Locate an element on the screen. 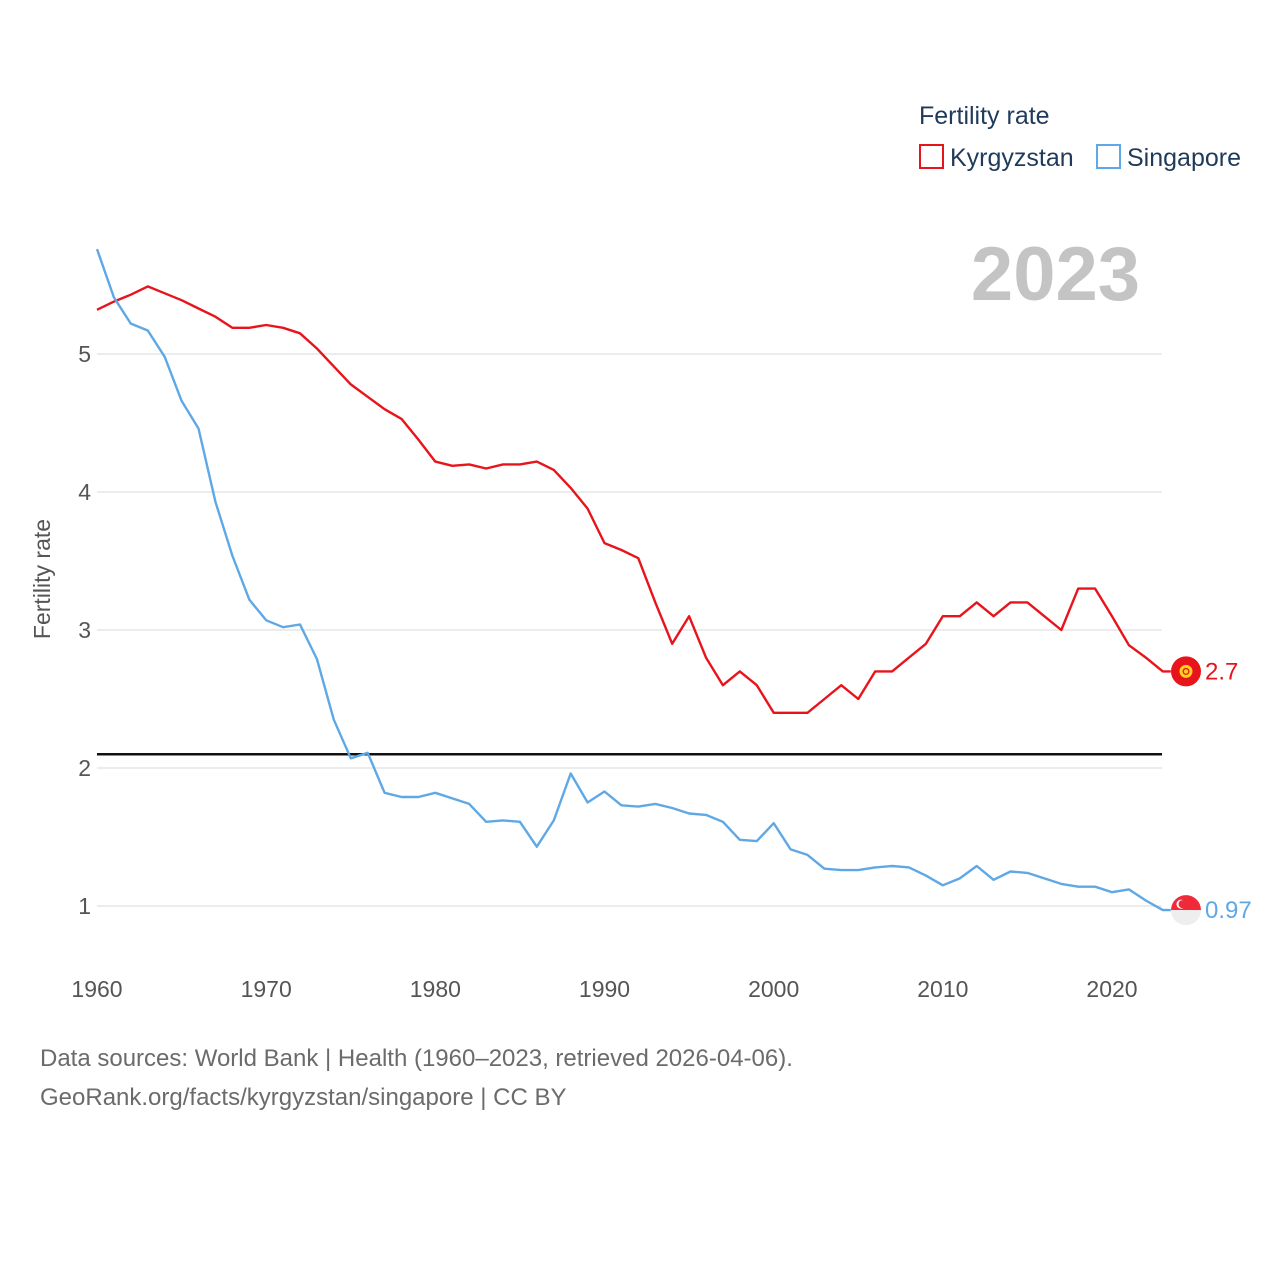 The width and height of the screenshot is (1280, 1280). legend-label-singapore: Singapore is located at coordinates (1184, 158).